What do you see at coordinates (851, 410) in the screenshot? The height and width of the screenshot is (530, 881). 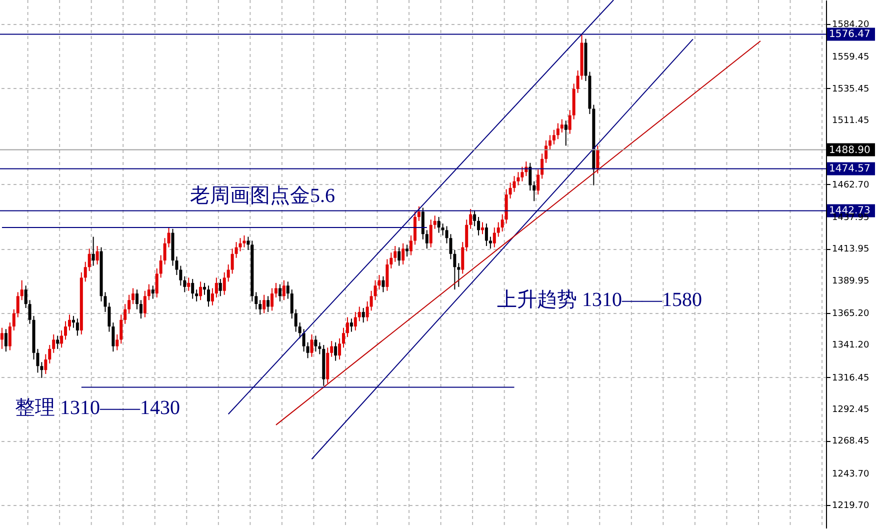 I see `y-tick-label: 1292.45` at bounding box center [851, 410].